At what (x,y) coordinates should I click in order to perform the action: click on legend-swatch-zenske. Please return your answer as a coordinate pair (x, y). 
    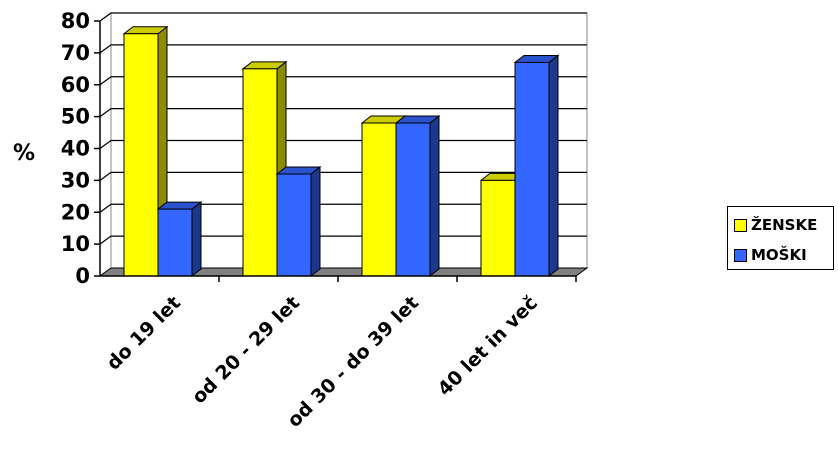
    Looking at the image, I should click on (740, 225).